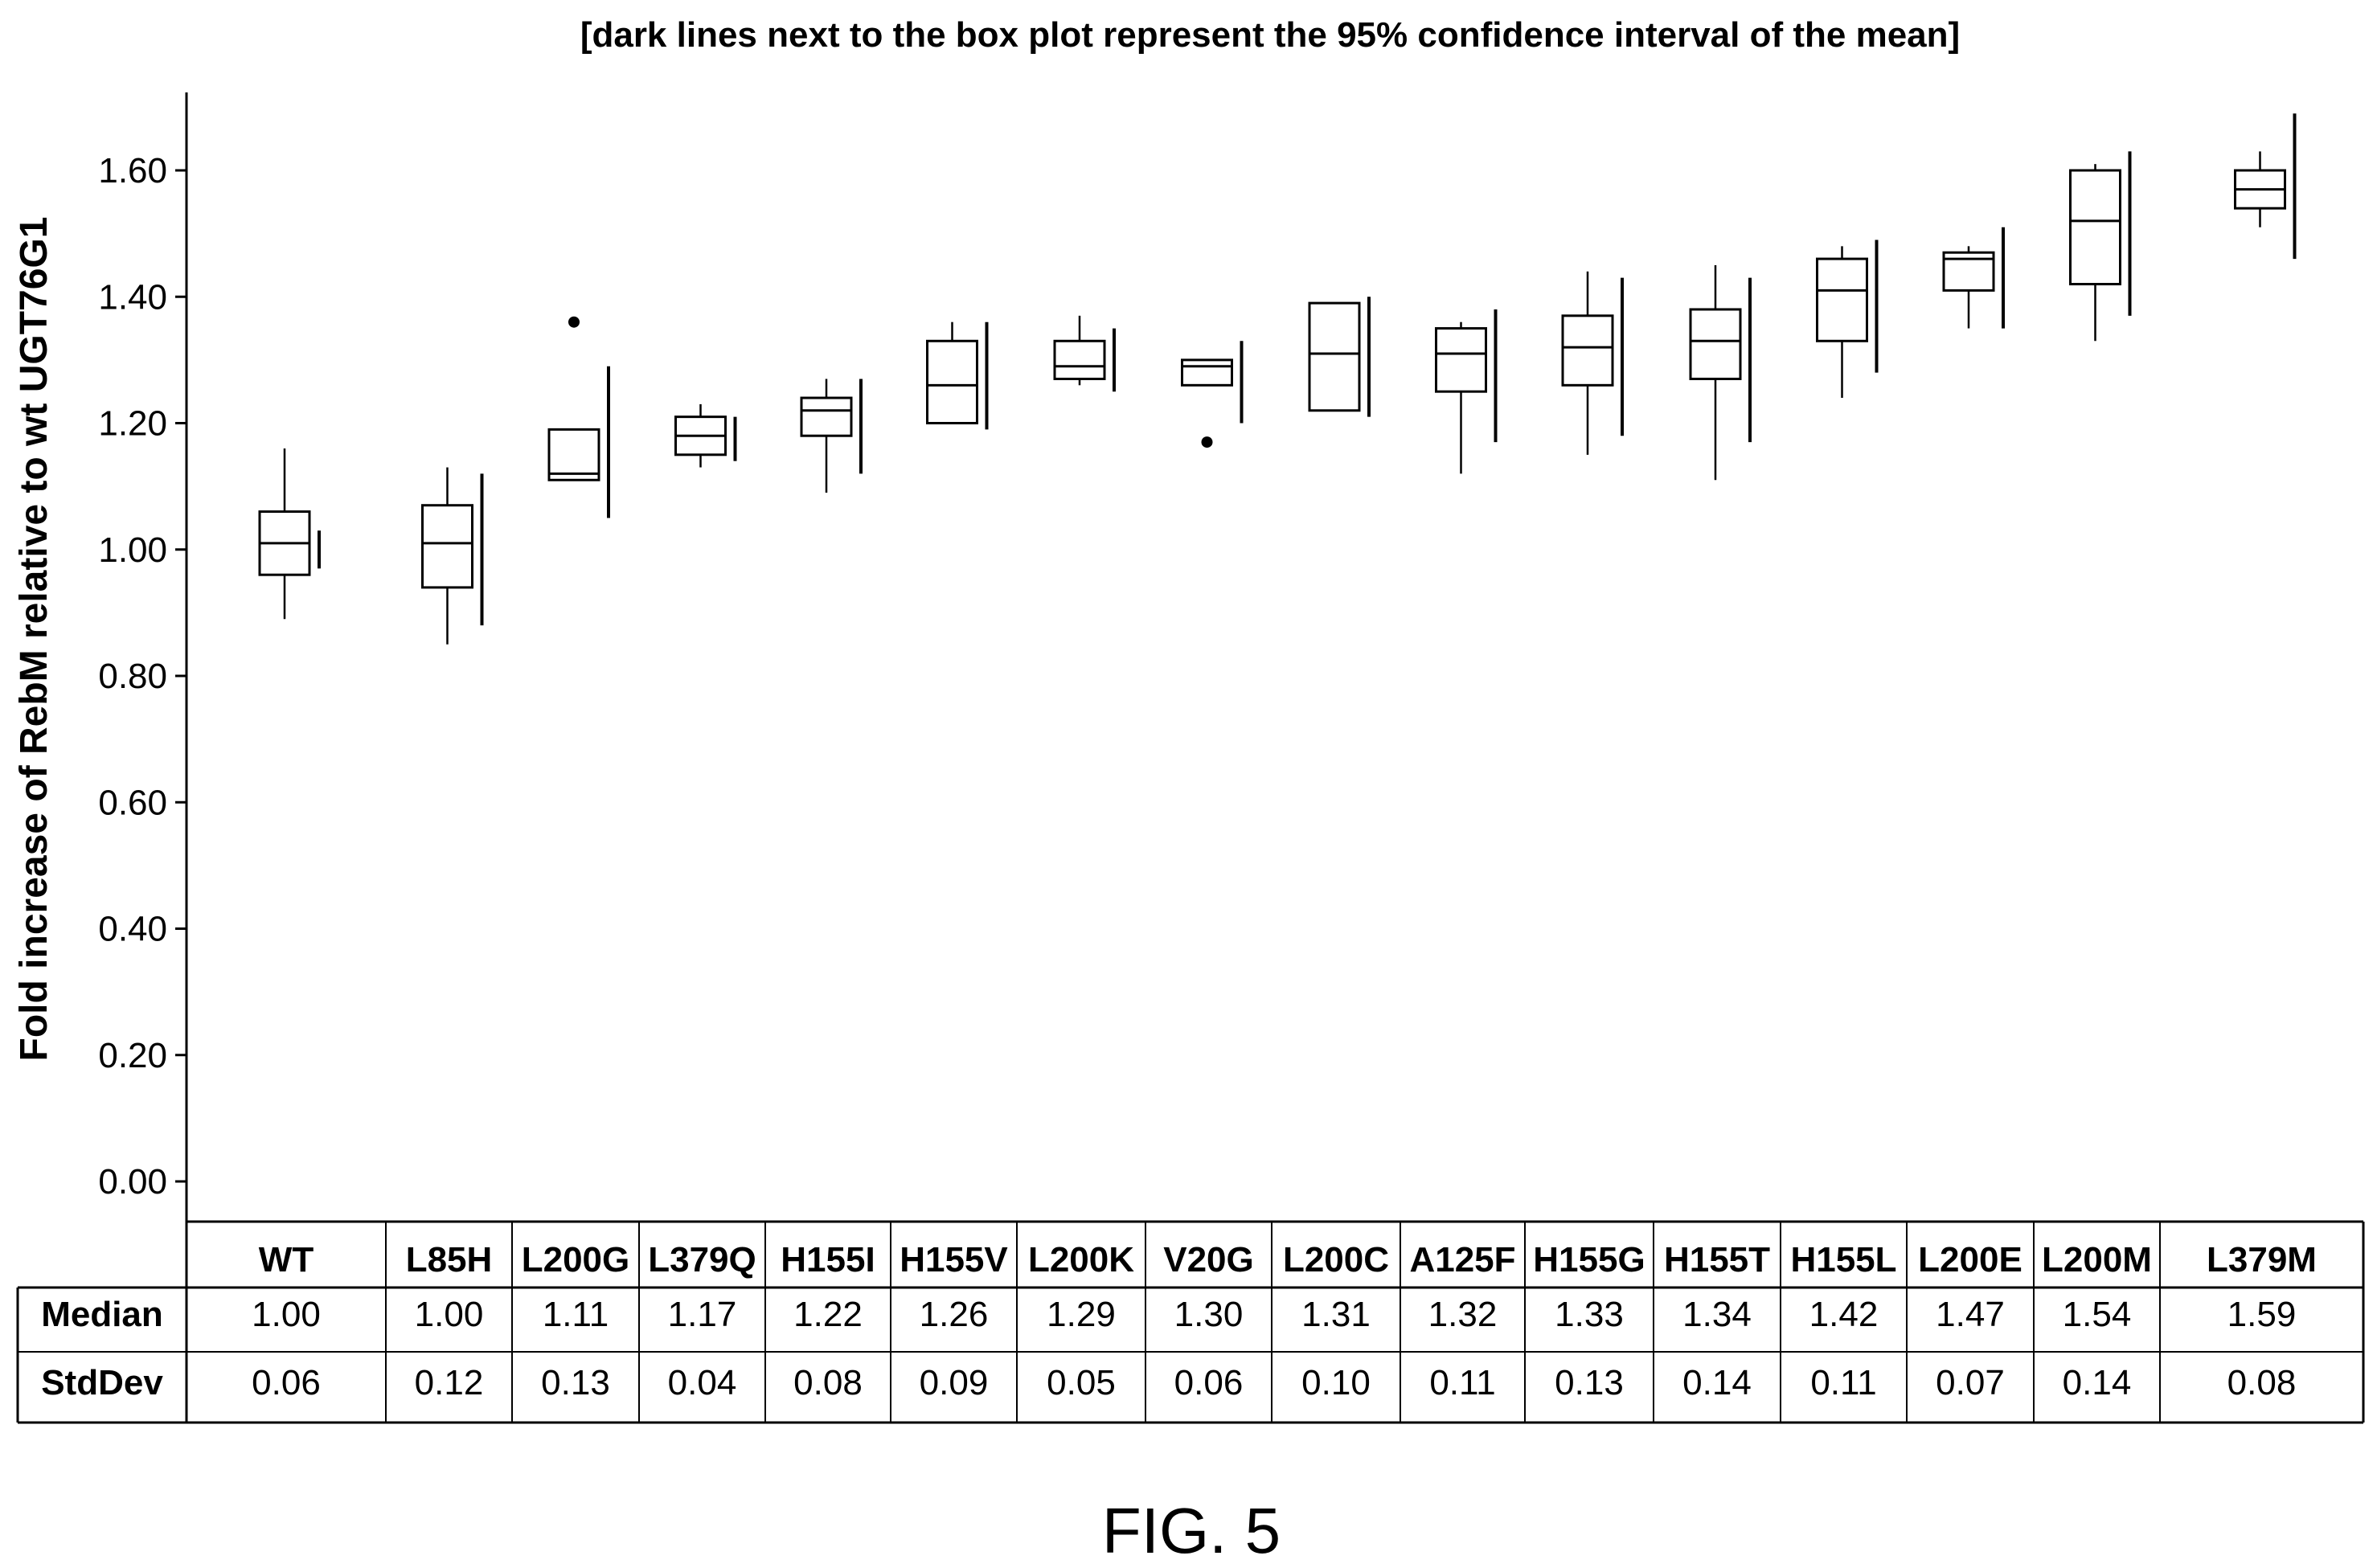 The image size is (2377, 1568). I want to click on median-cell: 1.34, so click(1717, 1314).